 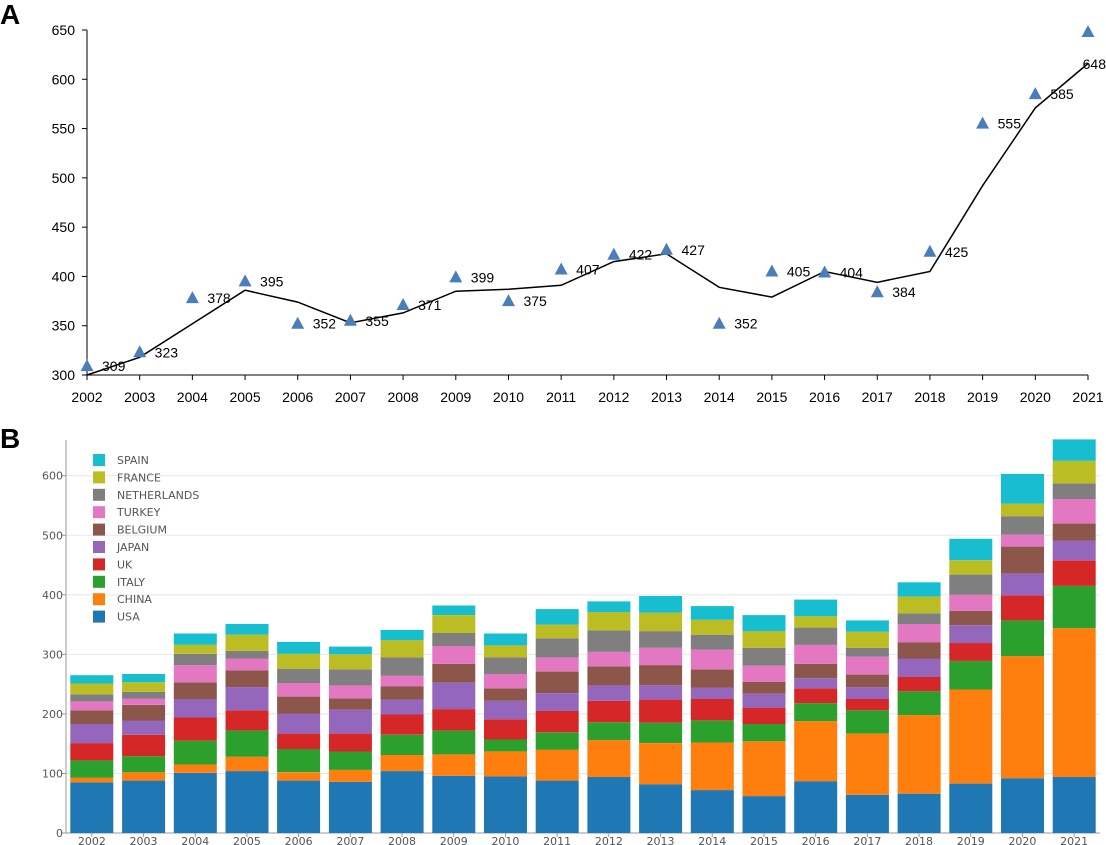 I want to click on bar-usa-2015, so click(x=764, y=814).